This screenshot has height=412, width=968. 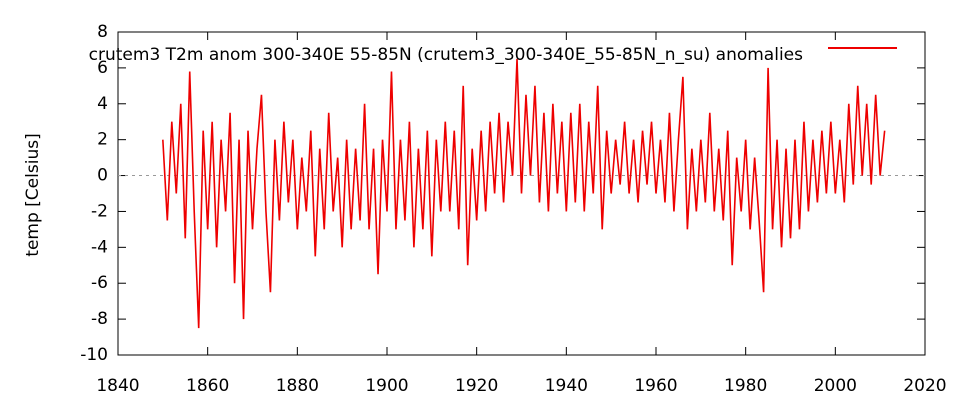 What do you see at coordinates (835, 386) in the screenshot?
I see `x-tick-label: 2000` at bounding box center [835, 386].